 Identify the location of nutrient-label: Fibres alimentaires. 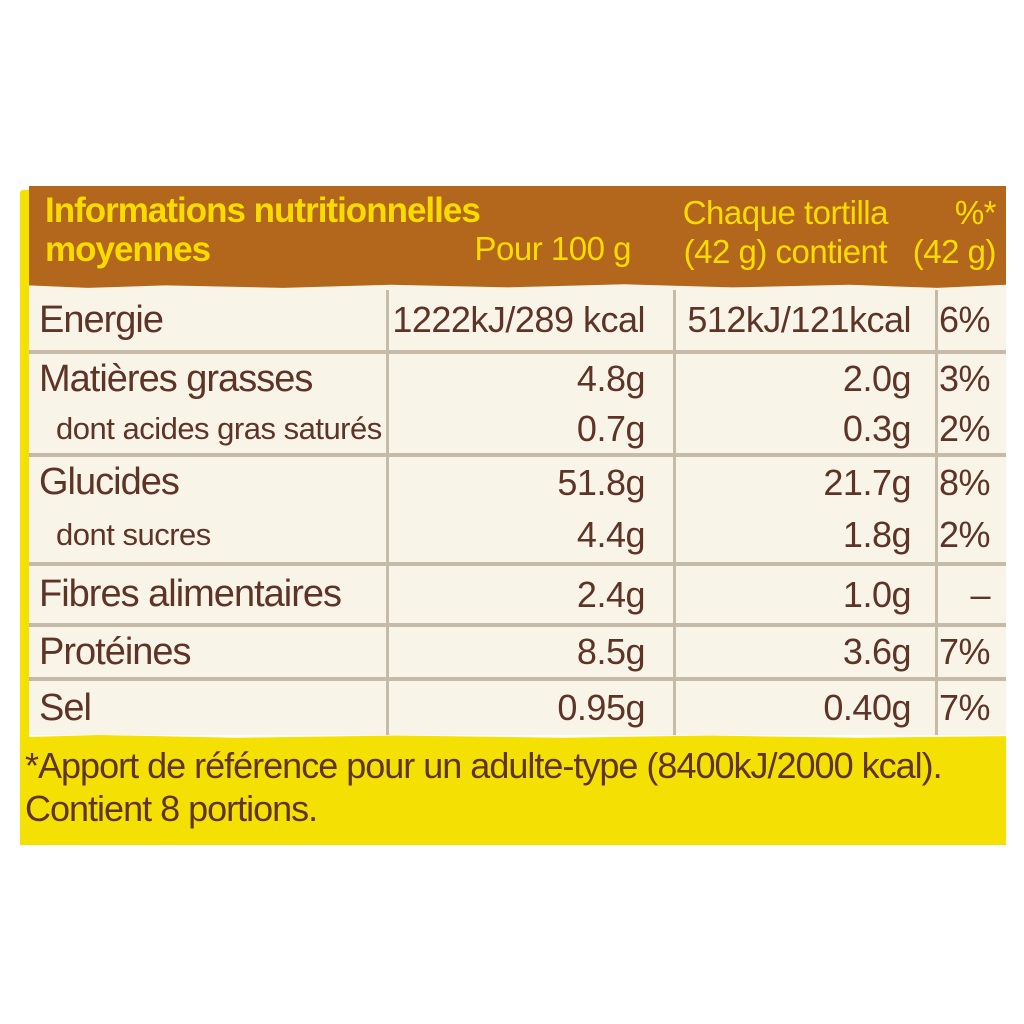
(190, 594).